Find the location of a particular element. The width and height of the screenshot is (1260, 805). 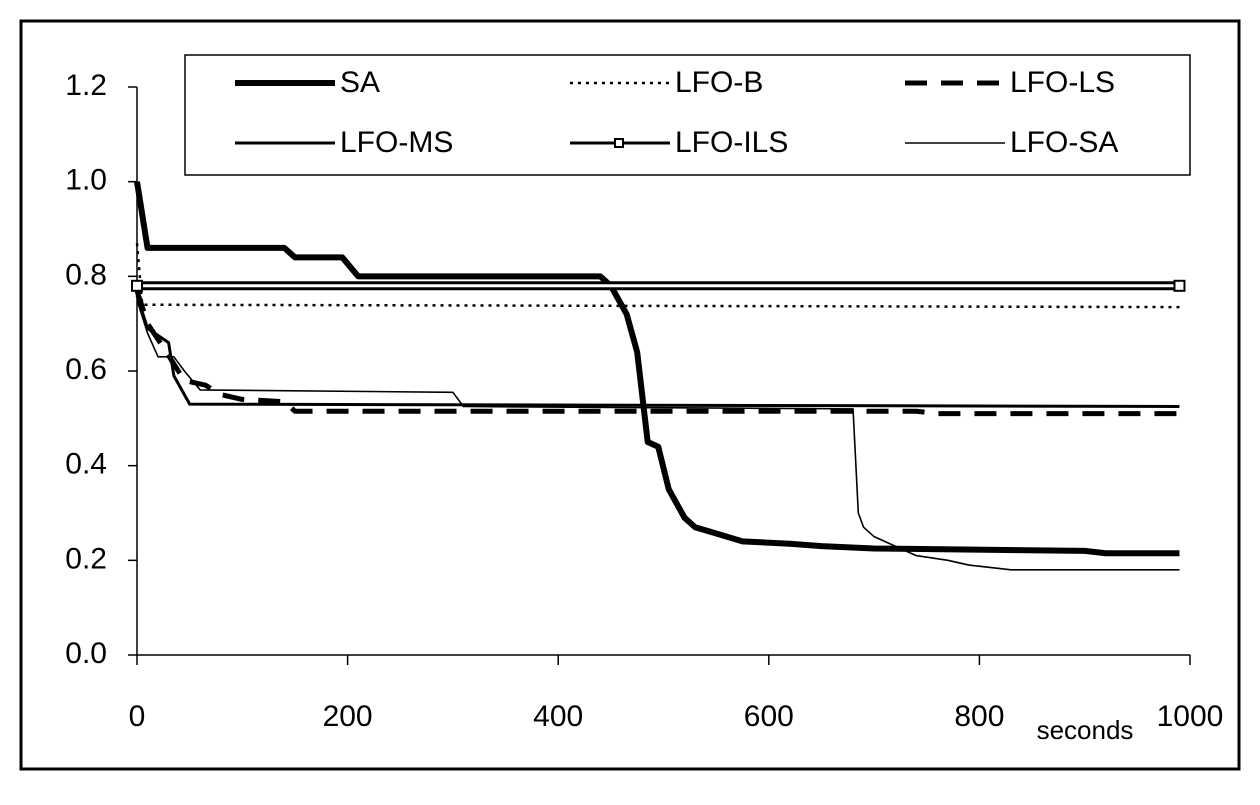

legend-marker is located at coordinates (619, 143).